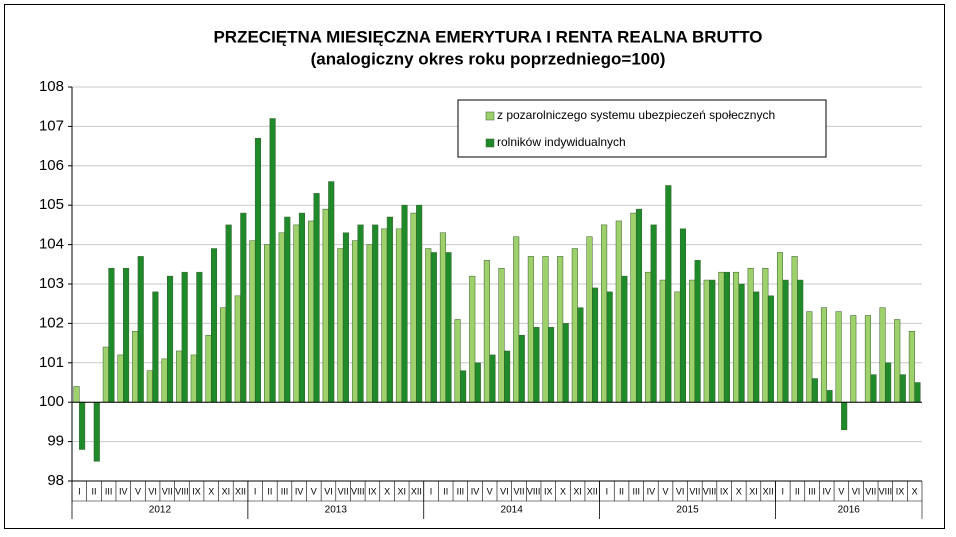 This screenshot has width=956, height=537. Describe the element at coordinates (51, 125) in the screenshot. I see `y-tick-label: 107` at that location.